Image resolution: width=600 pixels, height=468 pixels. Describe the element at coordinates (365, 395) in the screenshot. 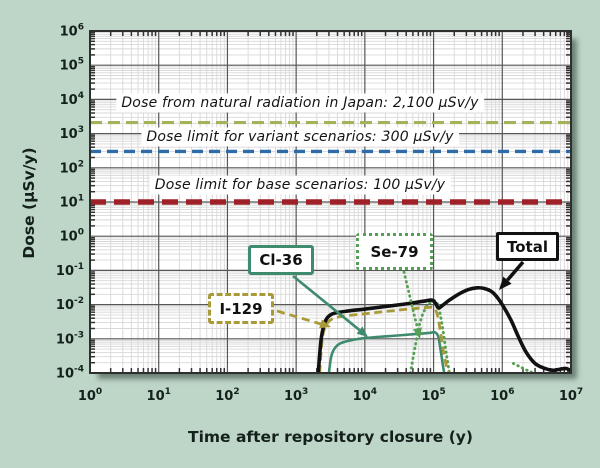

I see `x-tick-label: 104` at that location.